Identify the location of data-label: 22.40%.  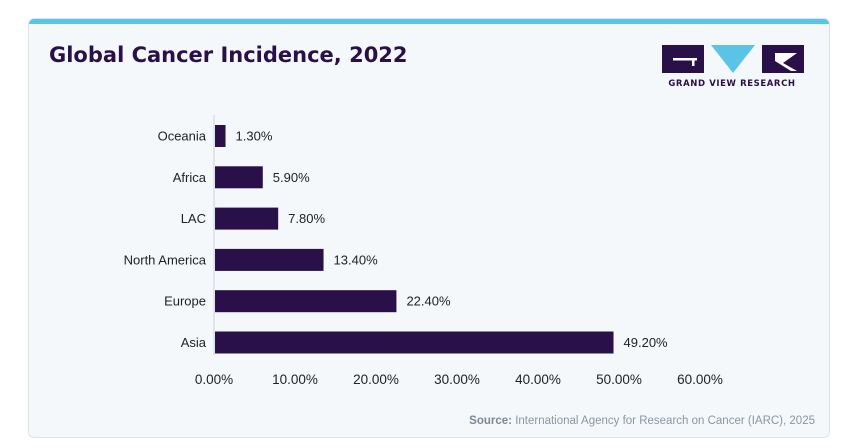
(428, 301).